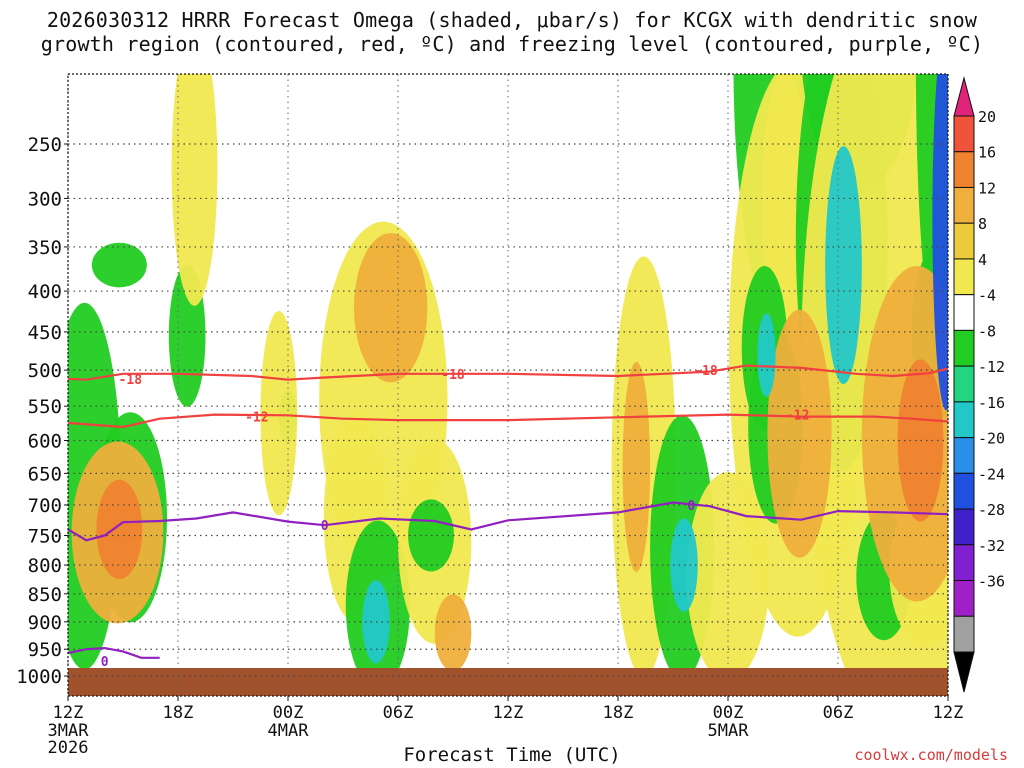  What do you see at coordinates (987, 188) in the screenshot?
I see `colorbar-label: 12` at bounding box center [987, 188].